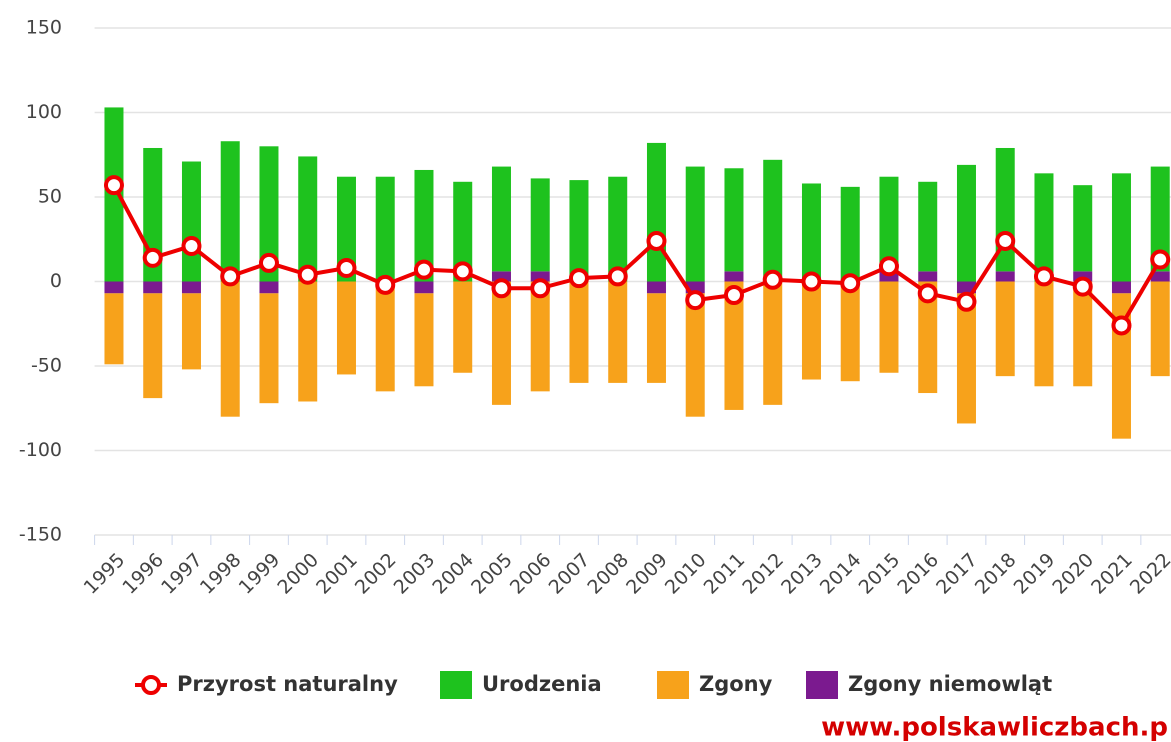 This screenshot has height=742, width=1171. What do you see at coordinates (182, 574) in the screenshot?
I see `x-tick-label: 1997` at bounding box center [182, 574].